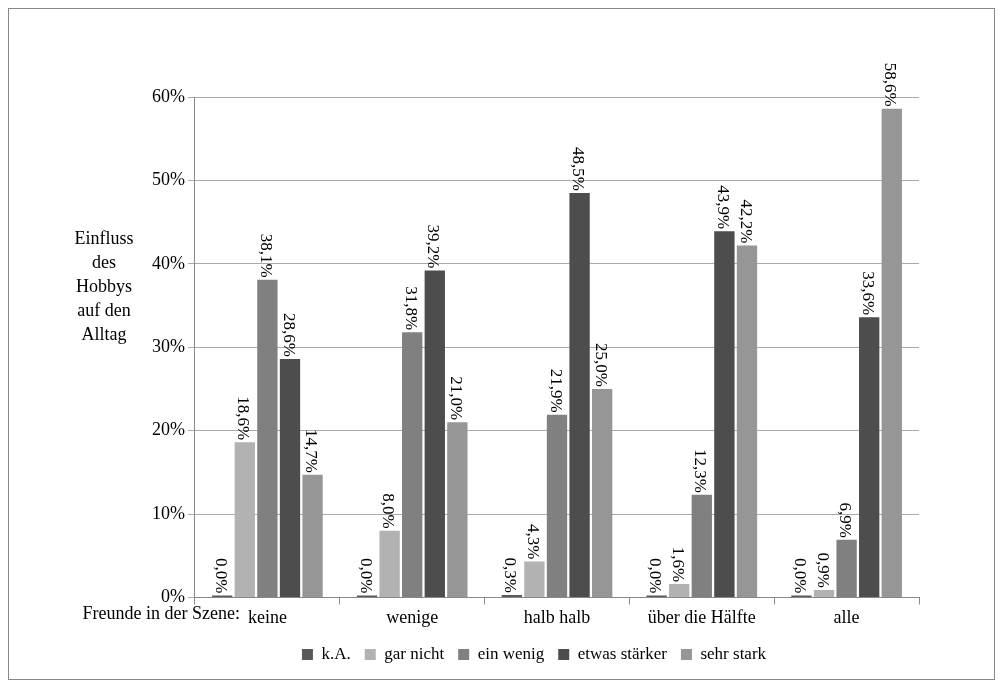 Image resolution: width=1003 pixels, height=688 pixels. Describe the element at coordinates (389, 511) in the screenshot. I see `data-label: 8,0%` at that location.